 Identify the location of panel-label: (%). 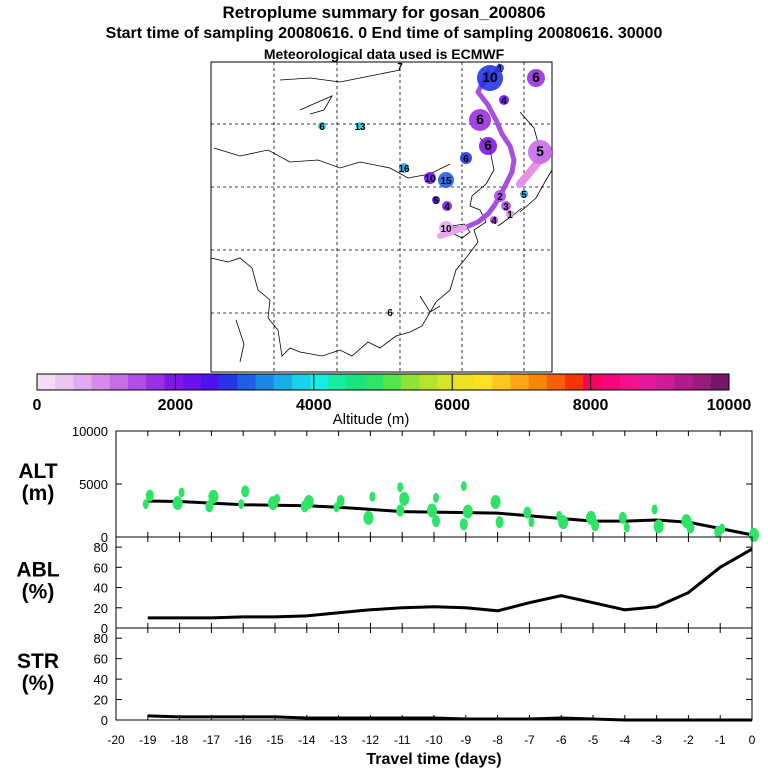
(38, 592).